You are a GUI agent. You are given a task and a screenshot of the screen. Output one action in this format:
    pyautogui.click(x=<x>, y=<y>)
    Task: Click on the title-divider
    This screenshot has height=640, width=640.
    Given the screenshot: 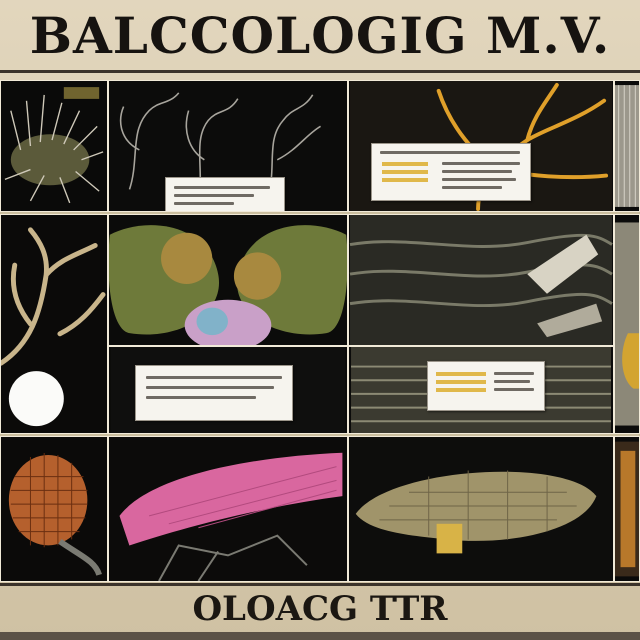 What is the action you would take?
    pyautogui.click(x=320, y=71)
    